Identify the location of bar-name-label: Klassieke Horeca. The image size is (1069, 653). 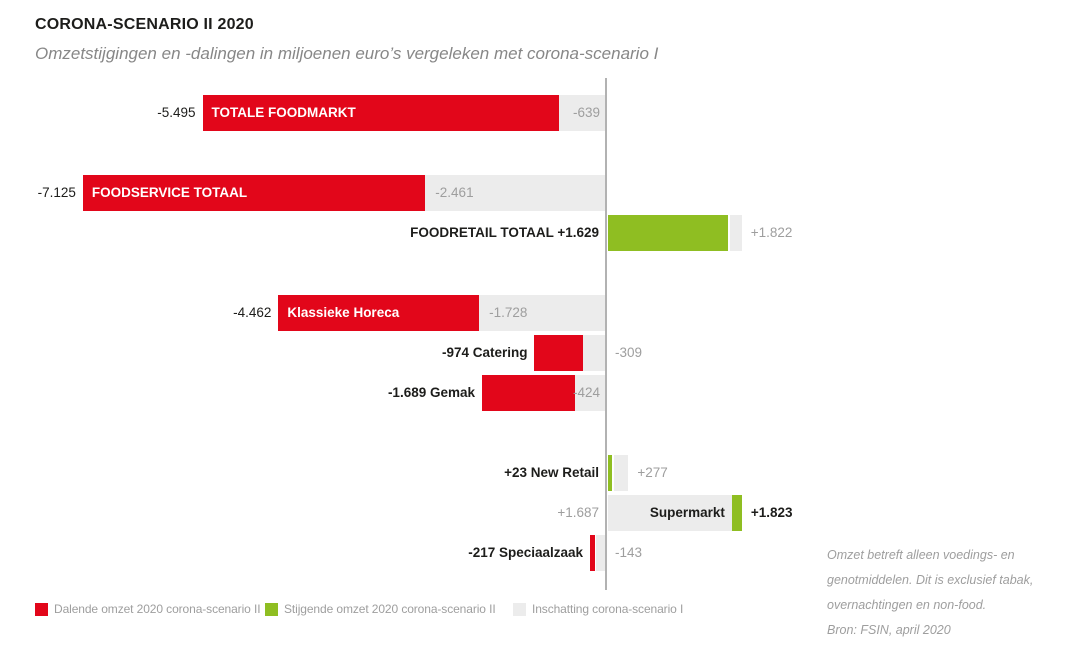
(343, 312).